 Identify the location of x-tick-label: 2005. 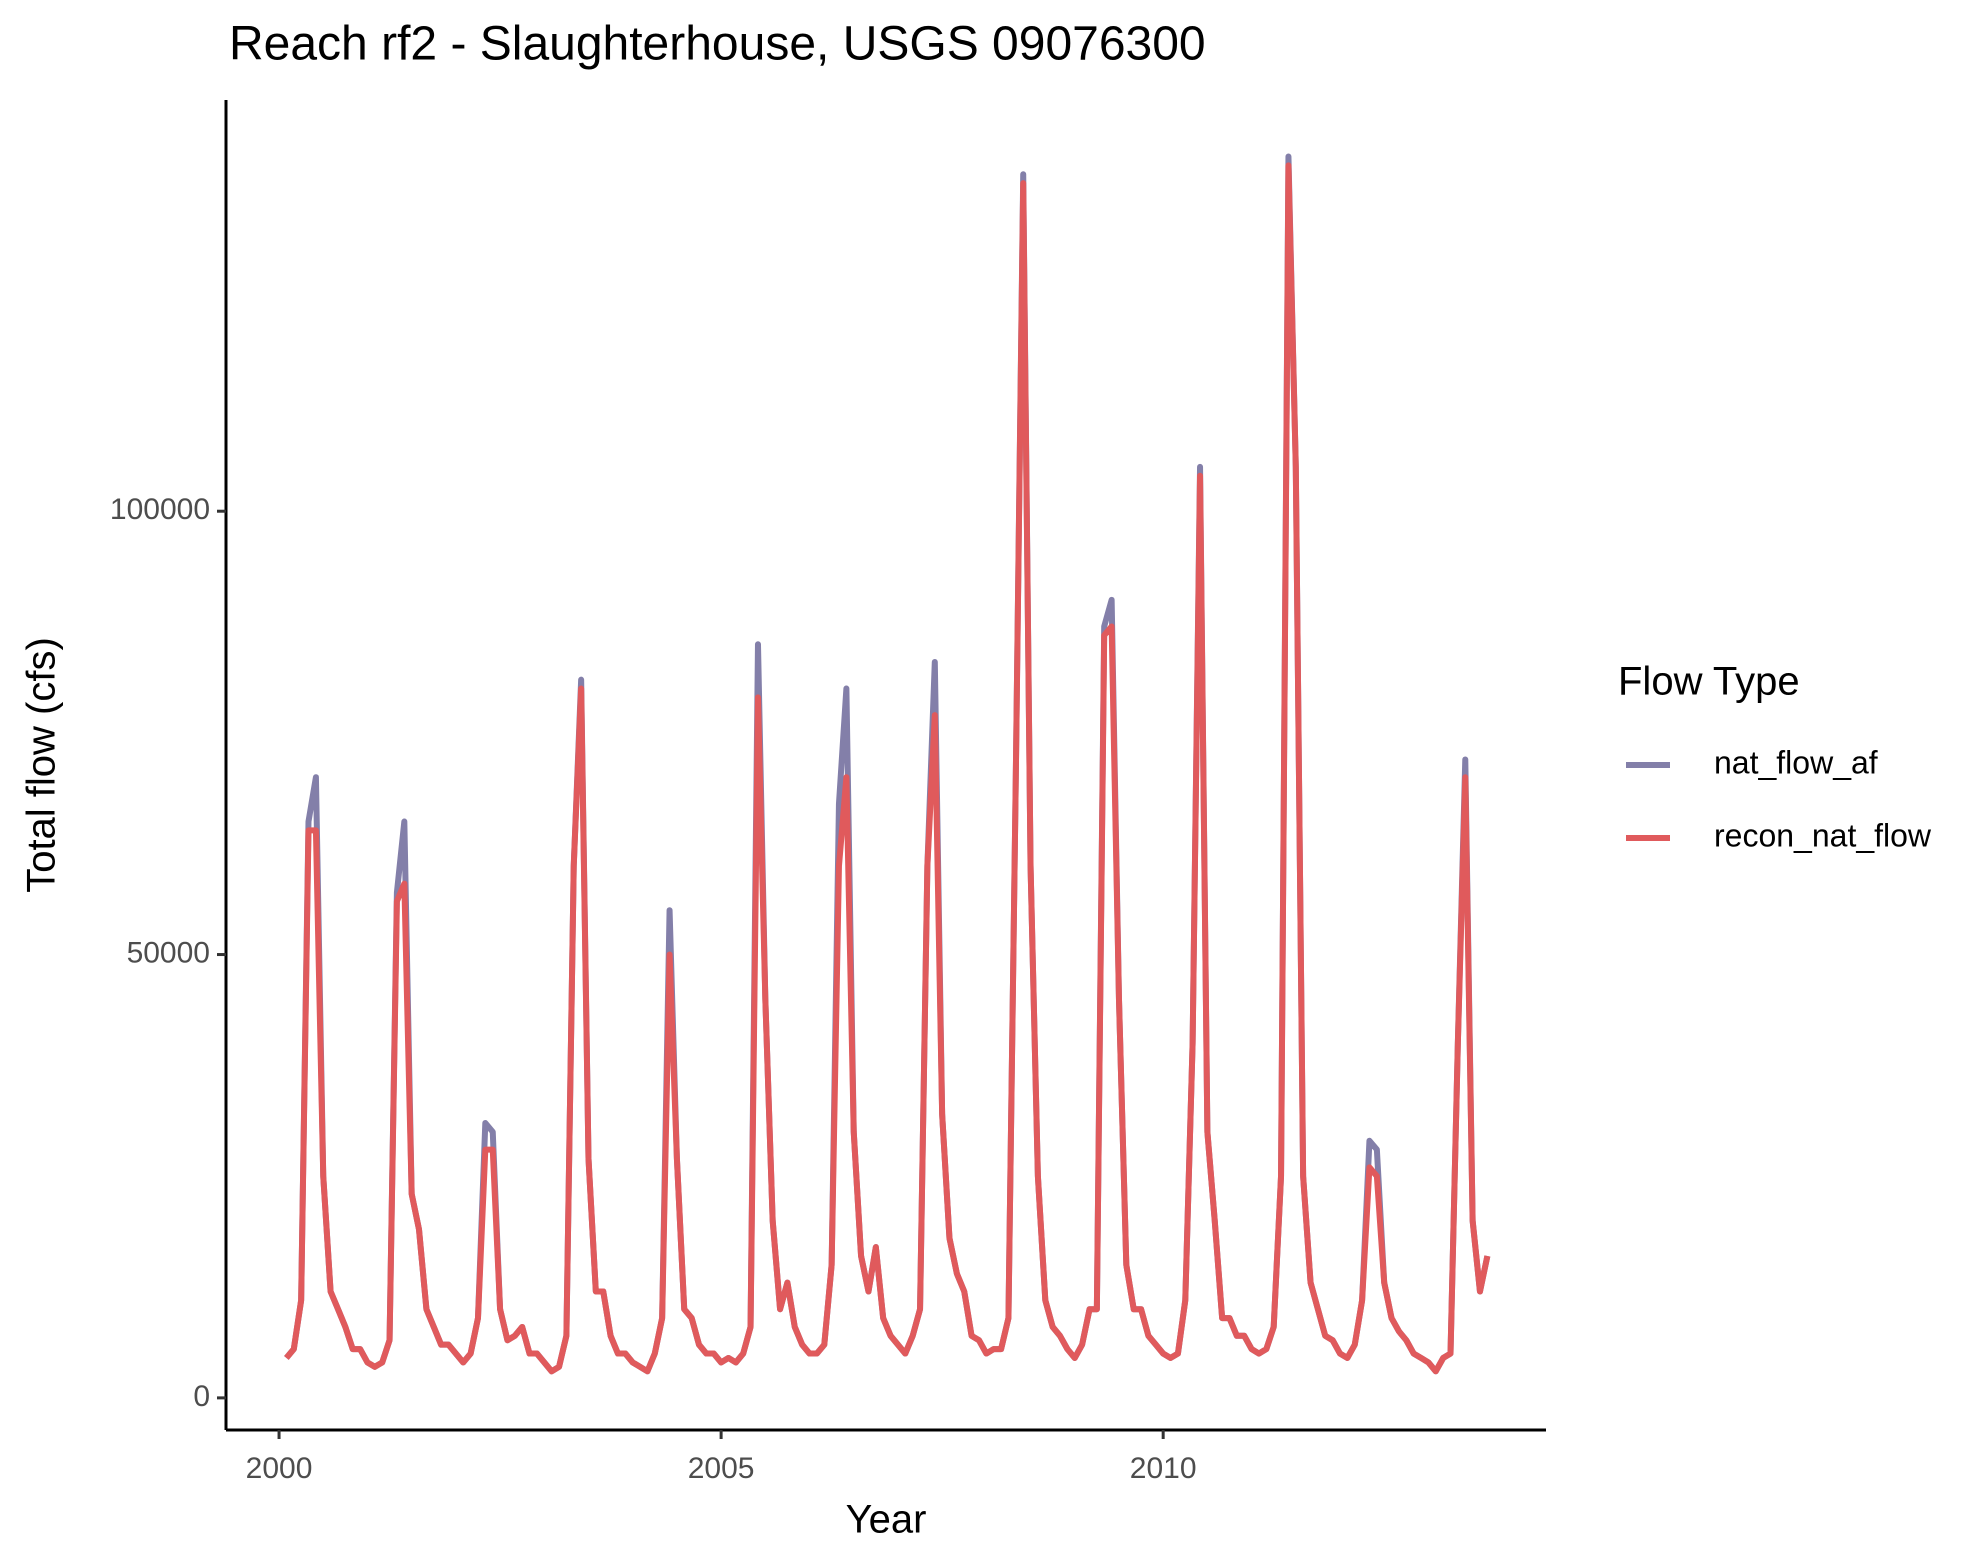
(721, 1468).